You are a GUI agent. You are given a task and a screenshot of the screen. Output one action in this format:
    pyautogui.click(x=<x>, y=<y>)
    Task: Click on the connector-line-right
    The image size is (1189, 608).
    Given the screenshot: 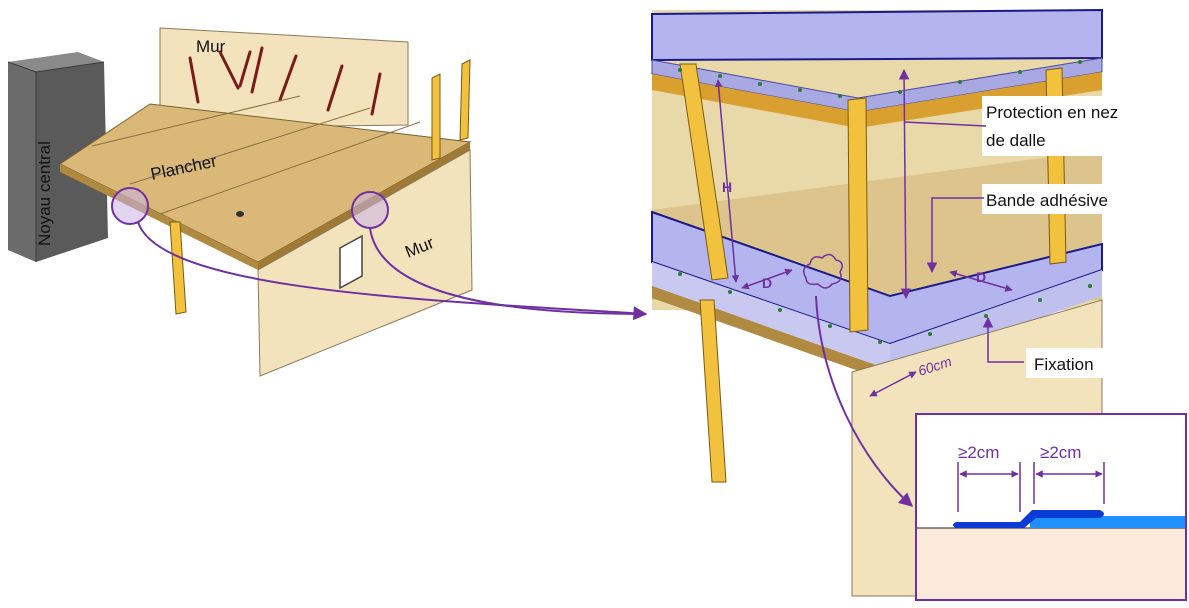 What is the action you would take?
    pyautogui.click(x=508, y=271)
    